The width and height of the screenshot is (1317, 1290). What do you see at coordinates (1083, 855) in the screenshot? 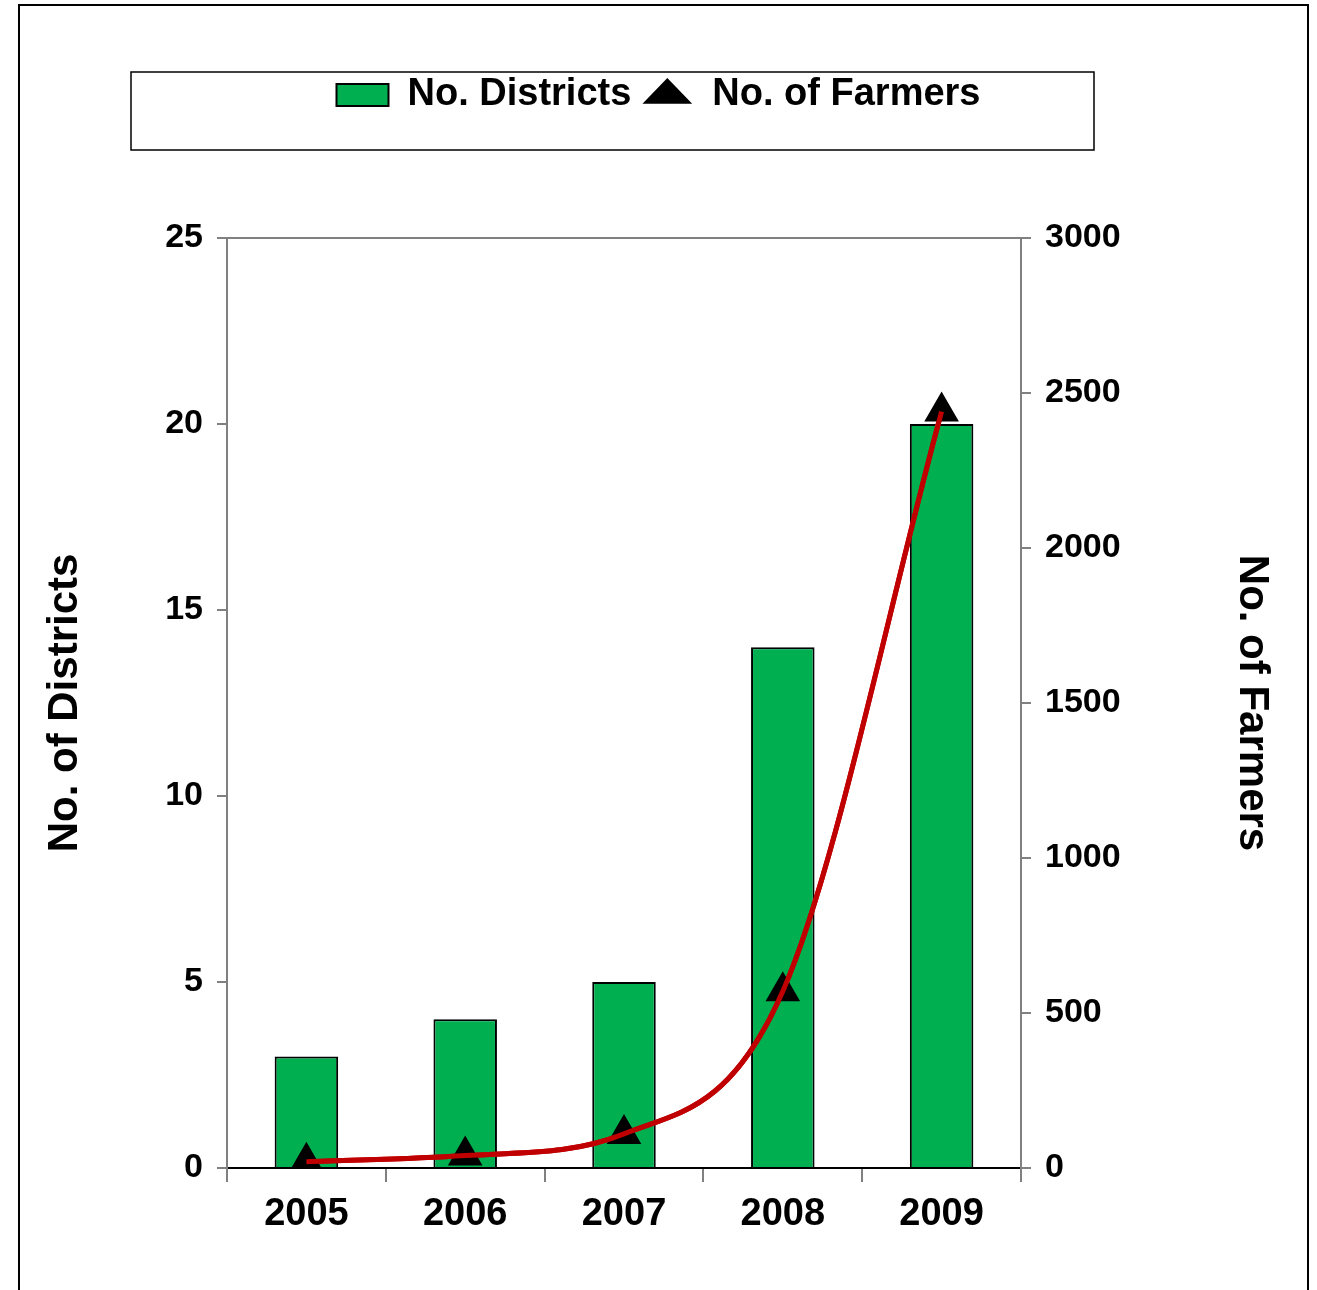
I see `y2-tick-label: 1000` at bounding box center [1083, 855].